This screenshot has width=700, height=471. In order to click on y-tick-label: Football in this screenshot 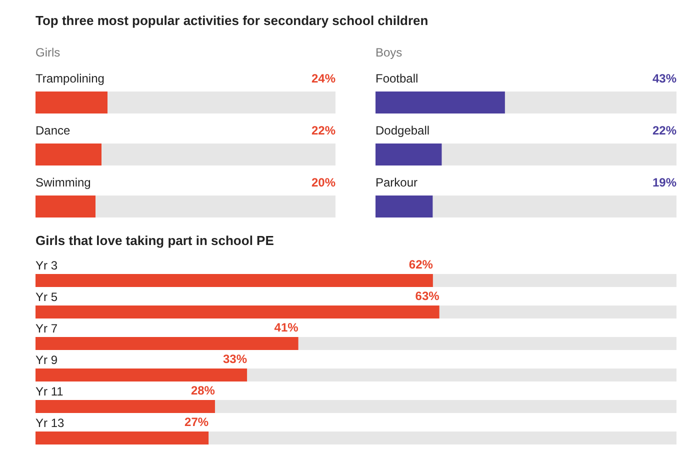, I will do `click(397, 79)`.